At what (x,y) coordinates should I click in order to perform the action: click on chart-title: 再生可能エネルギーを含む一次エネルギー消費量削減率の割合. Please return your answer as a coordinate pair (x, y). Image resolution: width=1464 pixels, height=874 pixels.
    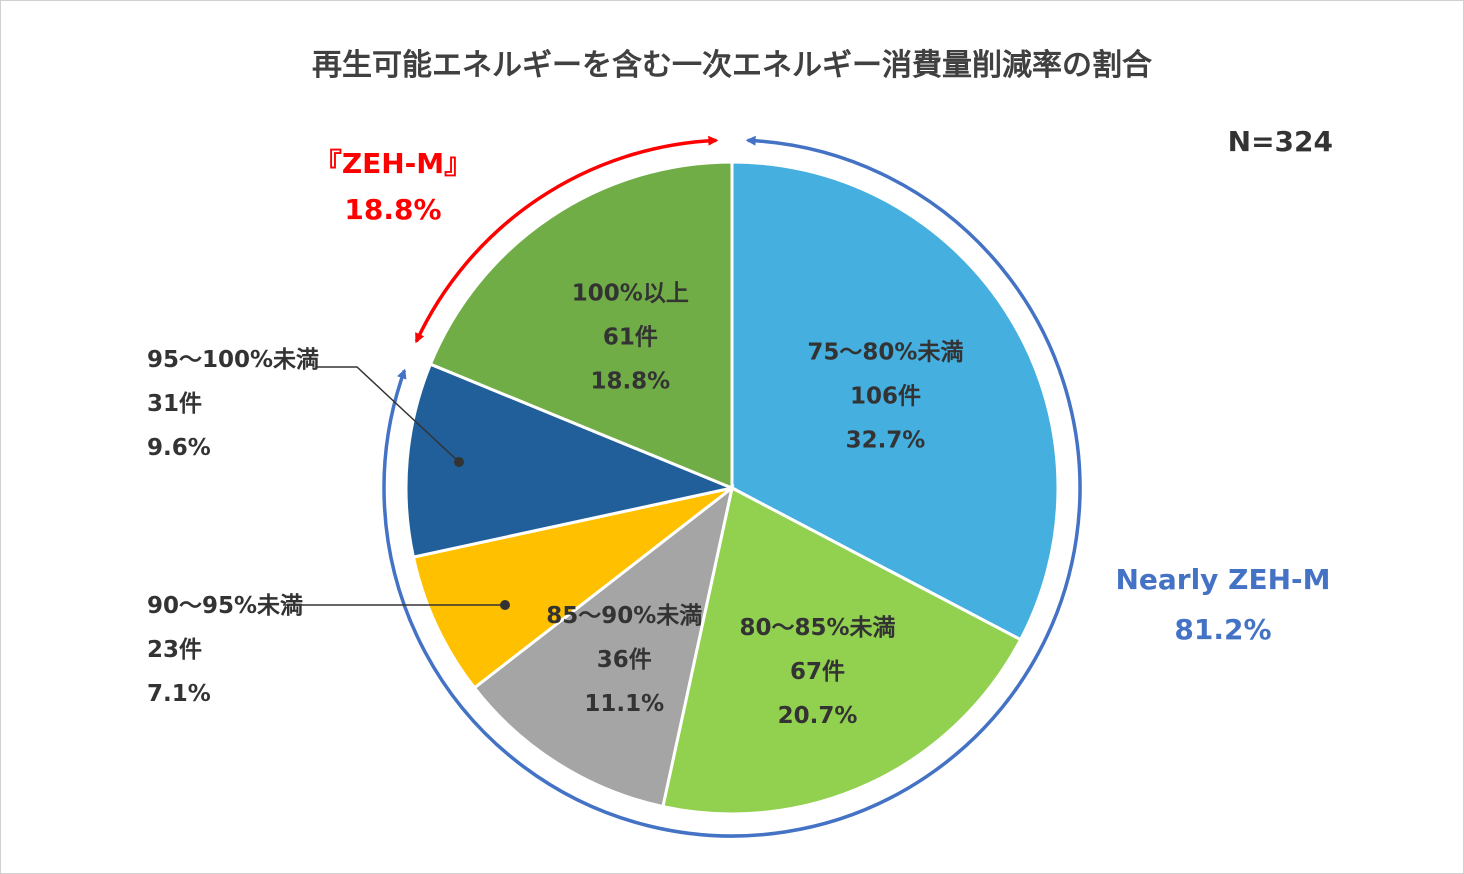
    Looking at the image, I should click on (732, 65).